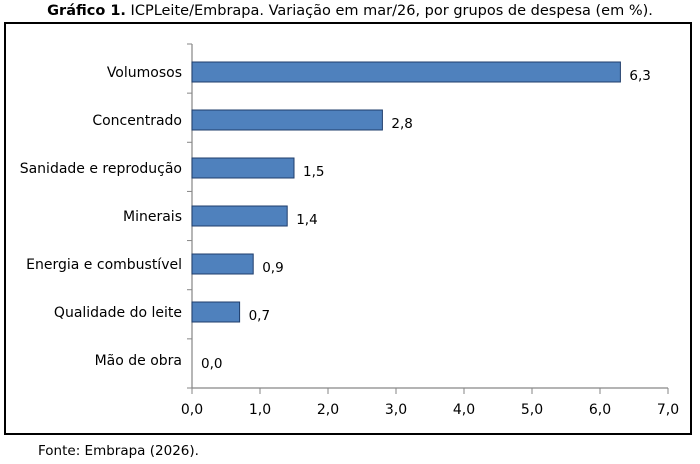  What do you see at coordinates (668, 410) in the screenshot?
I see `x-tick-label: 7,0` at bounding box center [668, 410].